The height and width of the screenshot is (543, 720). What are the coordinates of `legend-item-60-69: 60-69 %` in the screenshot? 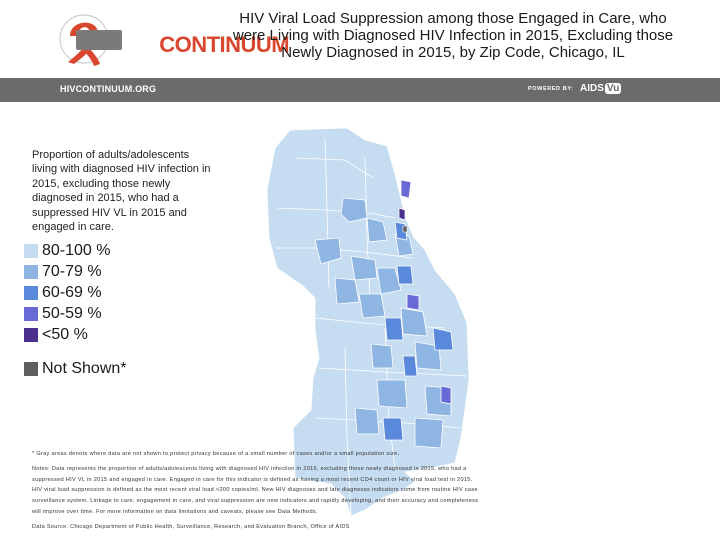 It's located at (94, 293).